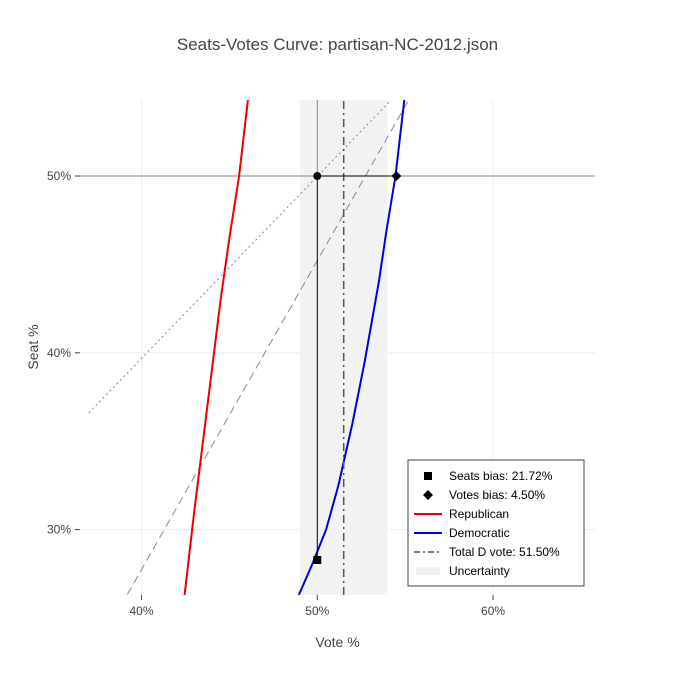 The width and height of the screenshot is (675, 675). I want to click on legend-label: Republican, so click(479, 514).